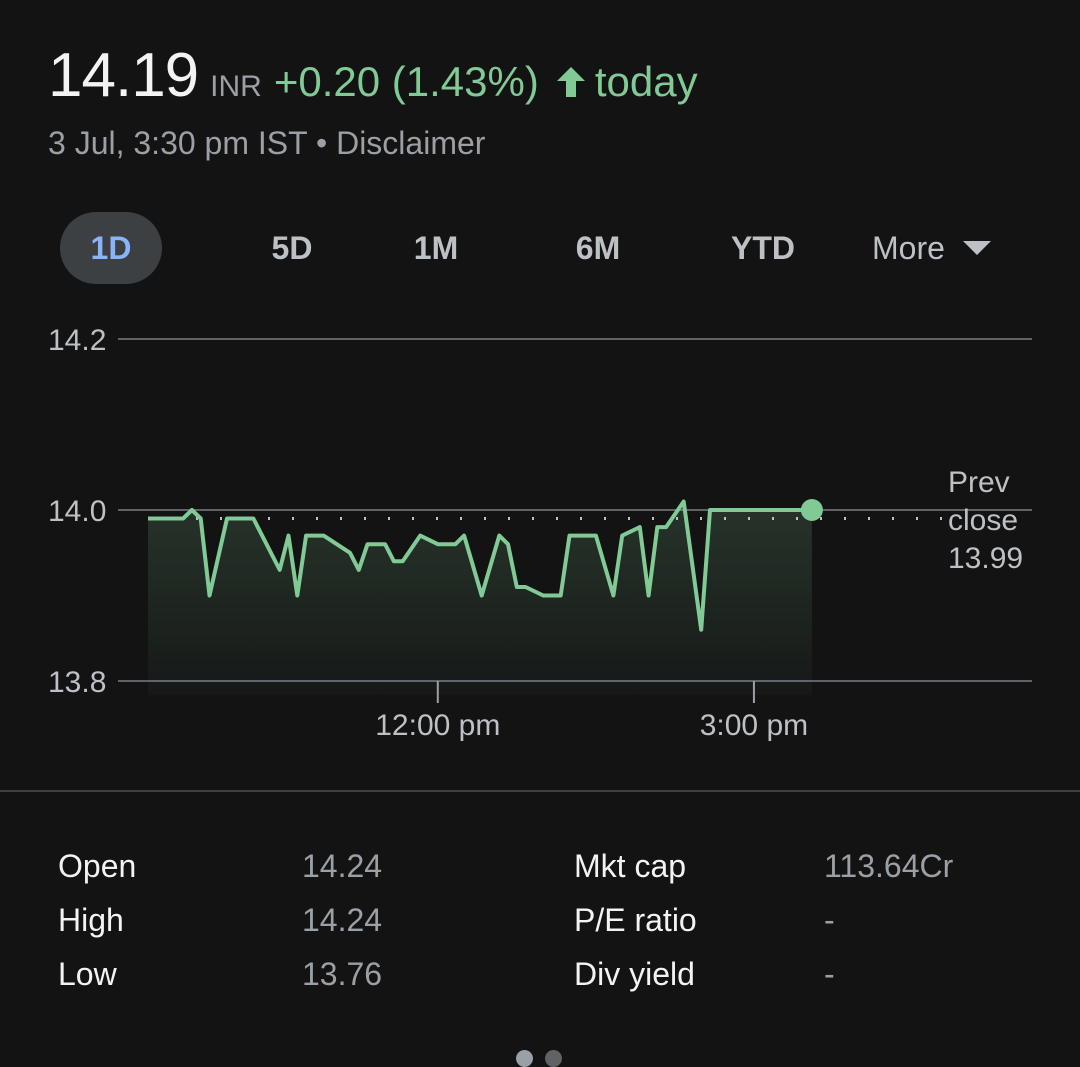 This screenshot has height=1067, width=1080. What do you see at coordinates (406, 81) in the screenshot?
I see `price-change: +0.20 (1.43%)` at bounding box center [406, 81].